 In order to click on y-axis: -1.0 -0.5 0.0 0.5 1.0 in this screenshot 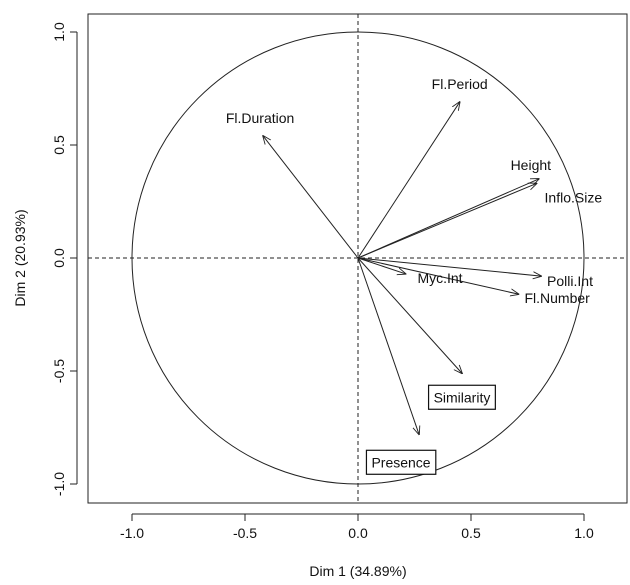, I will do `click(64, 259)`.